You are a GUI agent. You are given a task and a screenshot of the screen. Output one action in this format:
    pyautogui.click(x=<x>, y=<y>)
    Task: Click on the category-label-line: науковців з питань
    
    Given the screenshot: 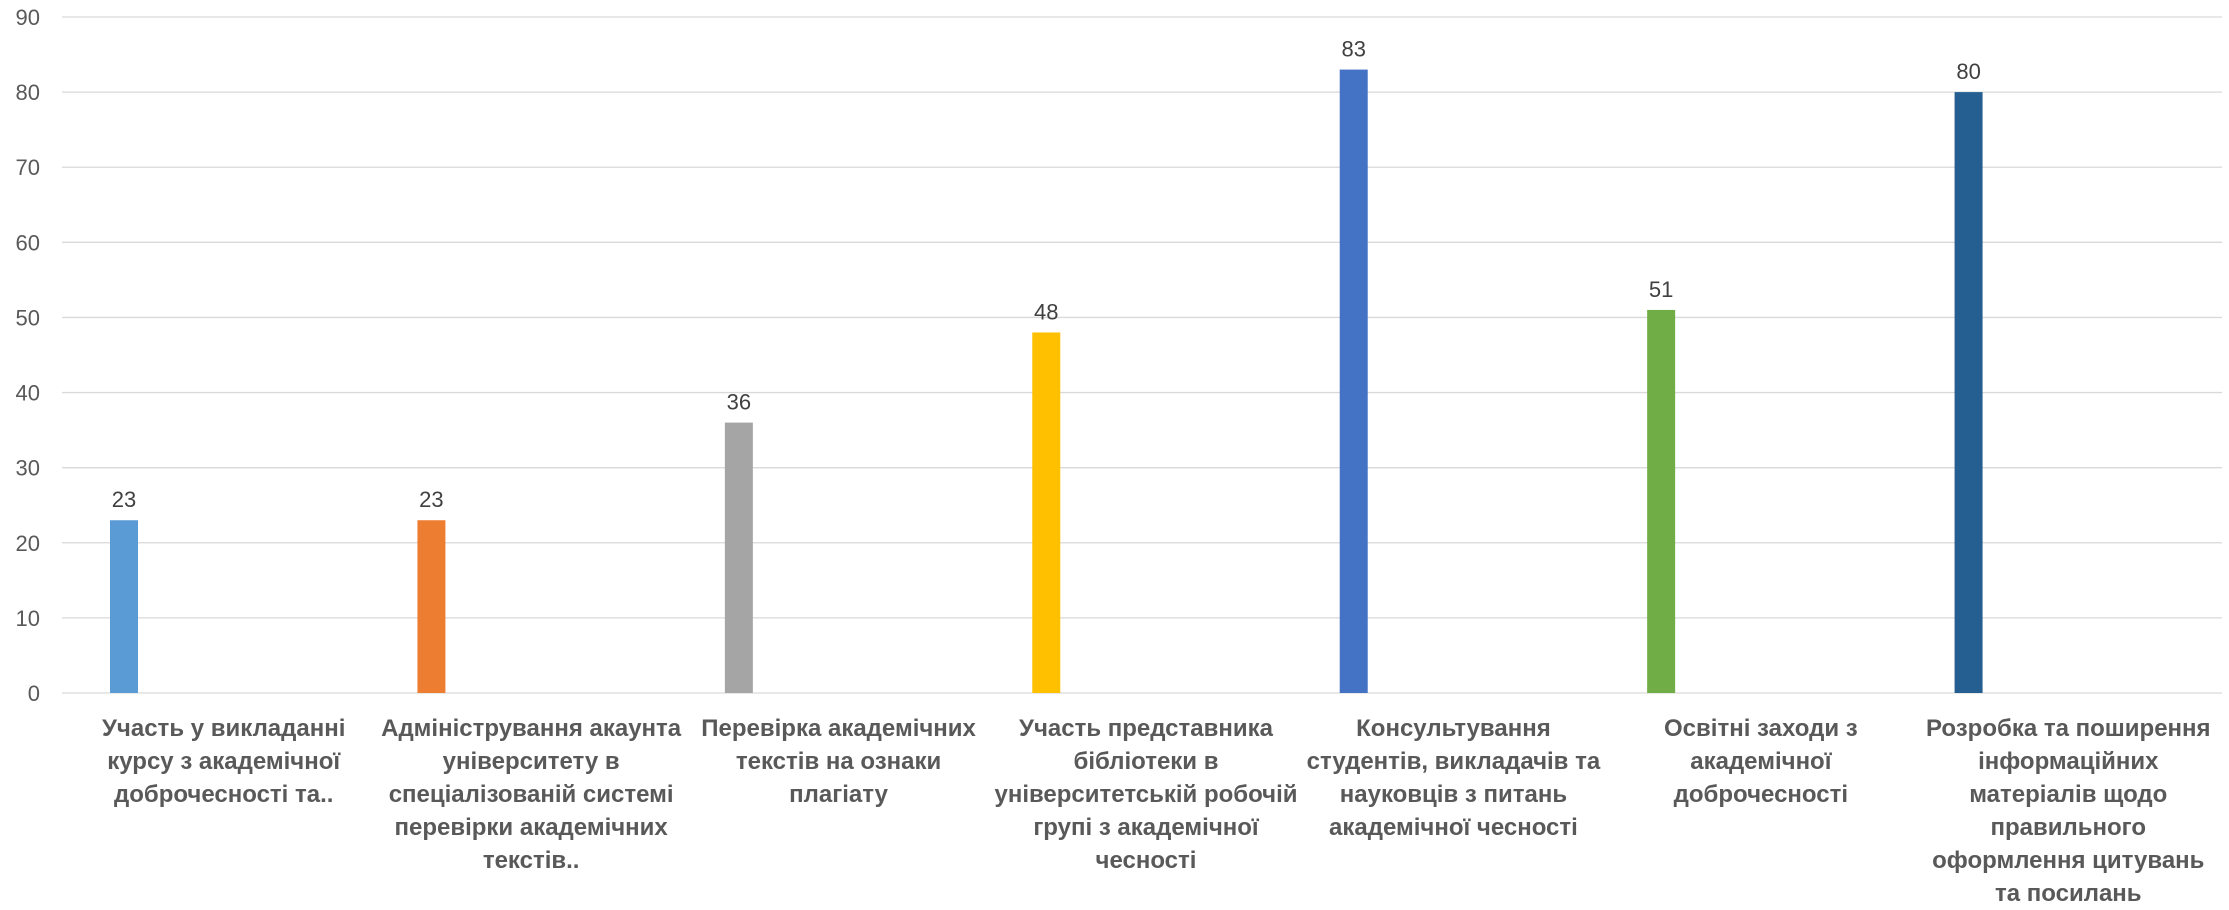 What is the action you would take?
    pyautogui.click(x=1453, y=794)
    